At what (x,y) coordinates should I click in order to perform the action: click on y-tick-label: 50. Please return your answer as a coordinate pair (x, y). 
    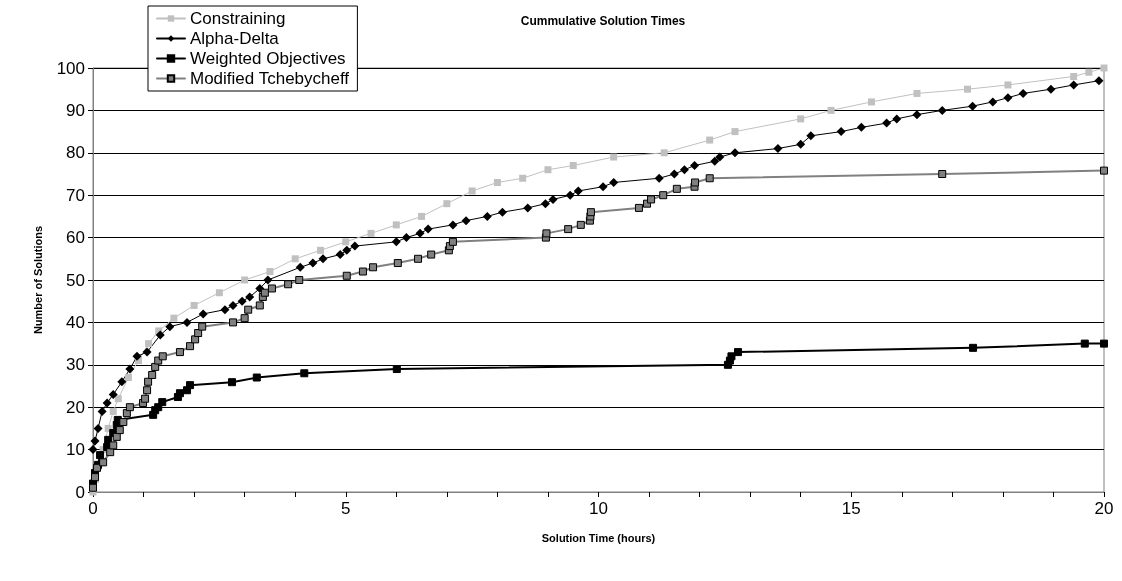
    Looking at the image, I should click on (75, 280).